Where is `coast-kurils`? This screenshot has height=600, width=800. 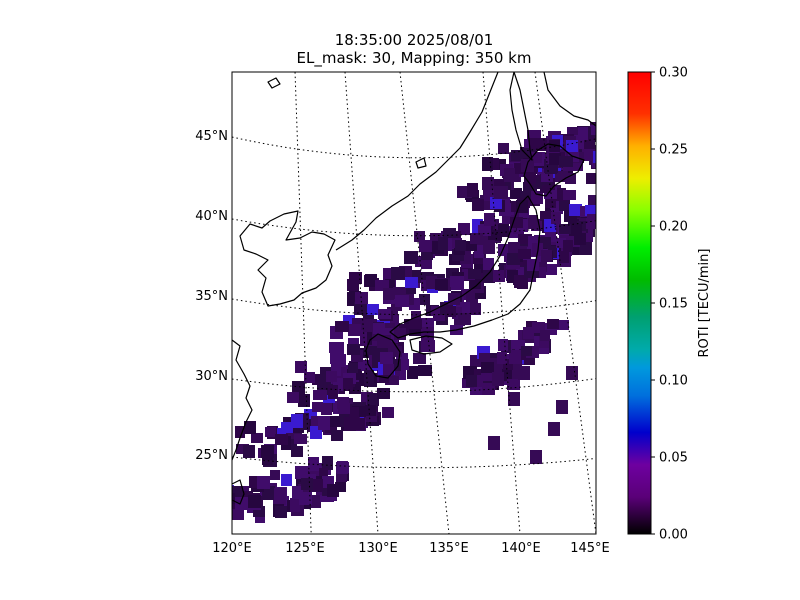 coast-kurils is located at coordinates (569, 99).